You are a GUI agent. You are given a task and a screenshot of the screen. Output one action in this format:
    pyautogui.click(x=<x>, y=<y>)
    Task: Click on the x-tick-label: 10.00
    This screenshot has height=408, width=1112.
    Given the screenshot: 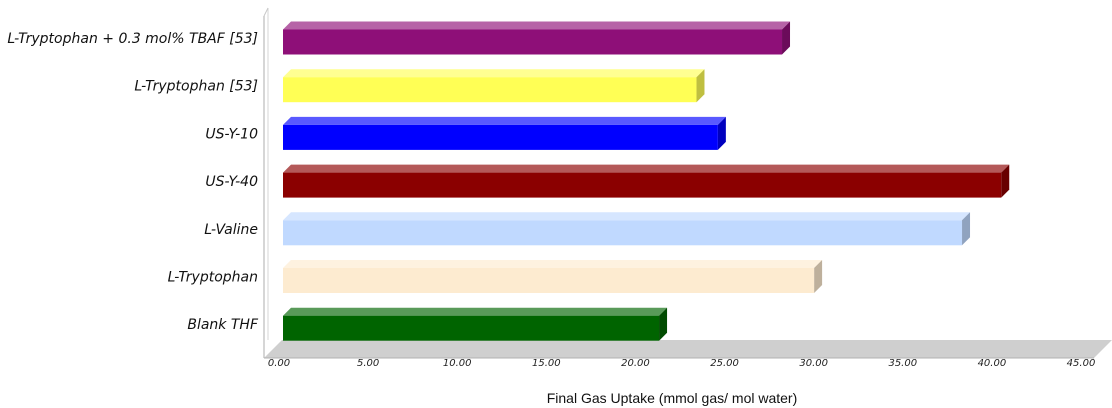 What is the action you would take?
    pyautogui.click(x=457, y=363)
    